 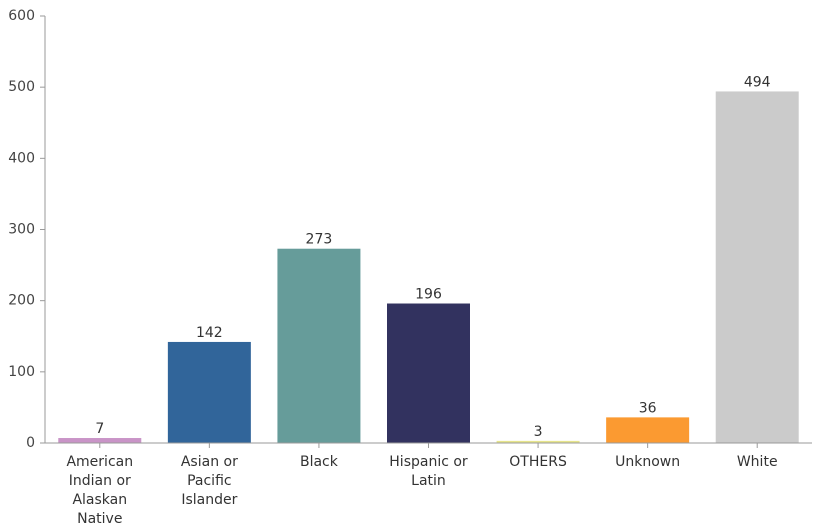 I want to click on y-axis: 0 100 200 300 400 500 600, so click(x=27, y=229).